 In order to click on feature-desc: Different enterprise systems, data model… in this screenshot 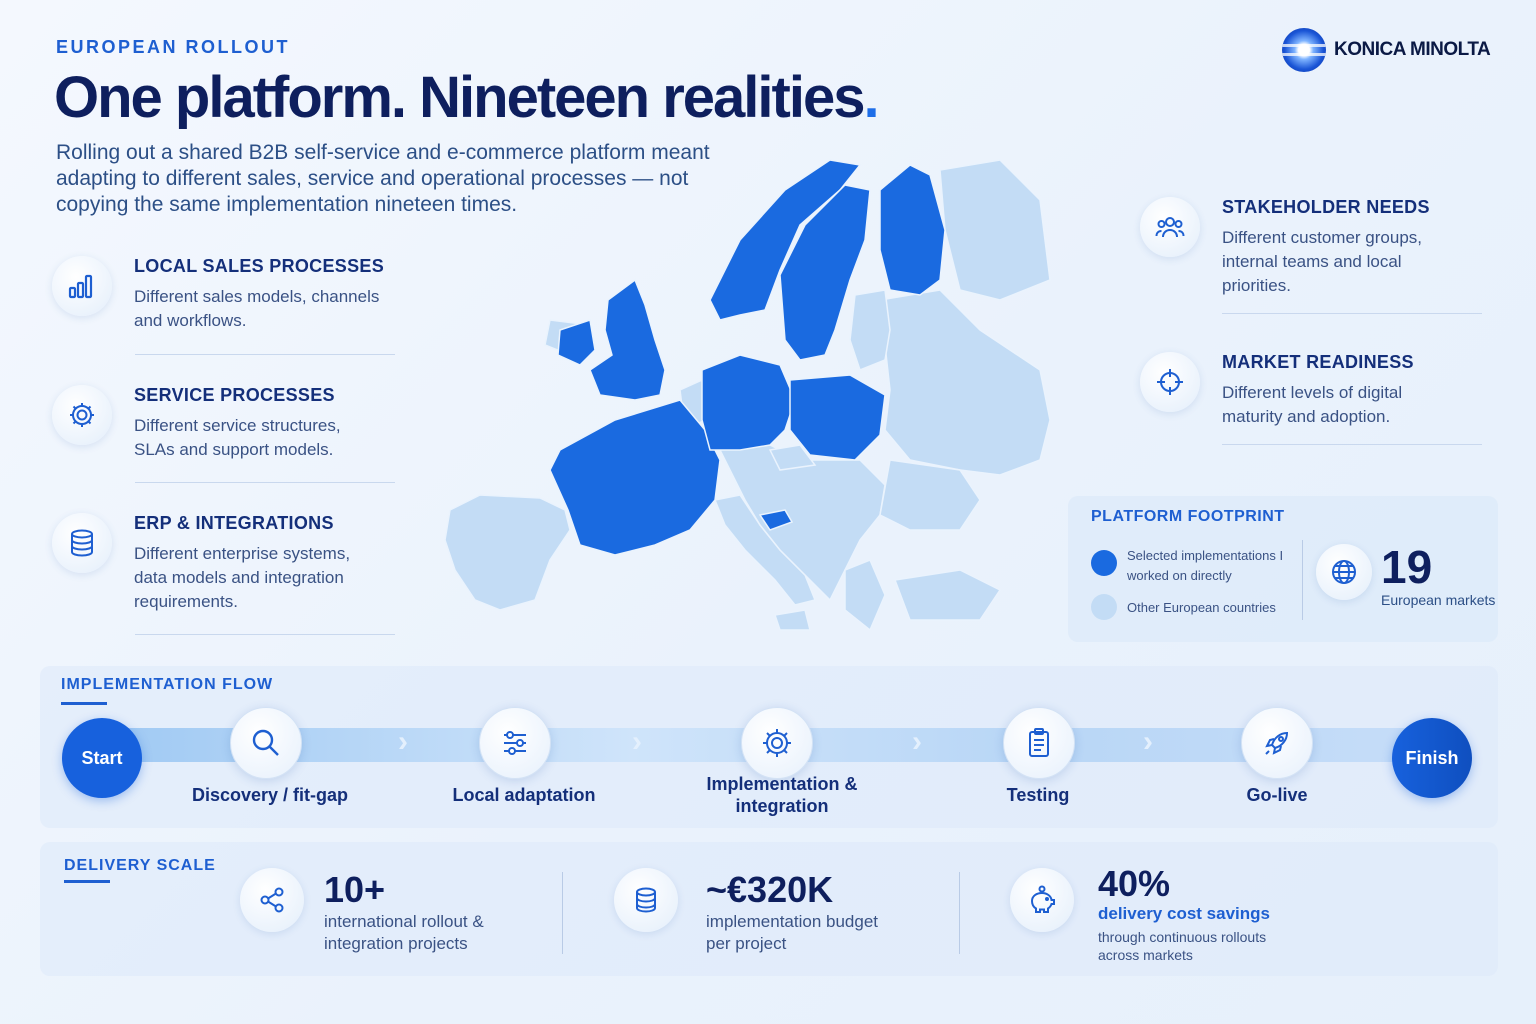, I will do `click(242, 577)`.